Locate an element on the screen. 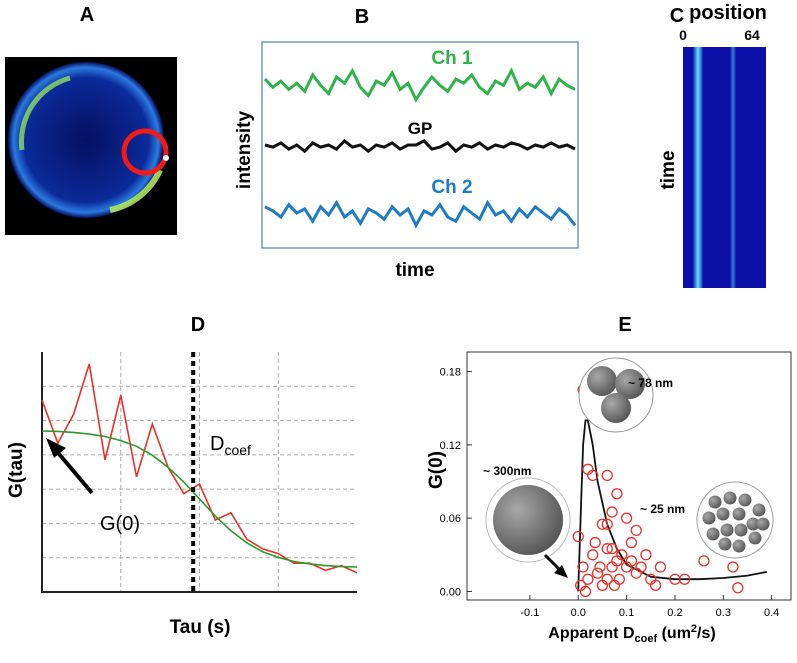 This screenshot has width=797, height=663. particle-icons is located at coordinates (629, 467).